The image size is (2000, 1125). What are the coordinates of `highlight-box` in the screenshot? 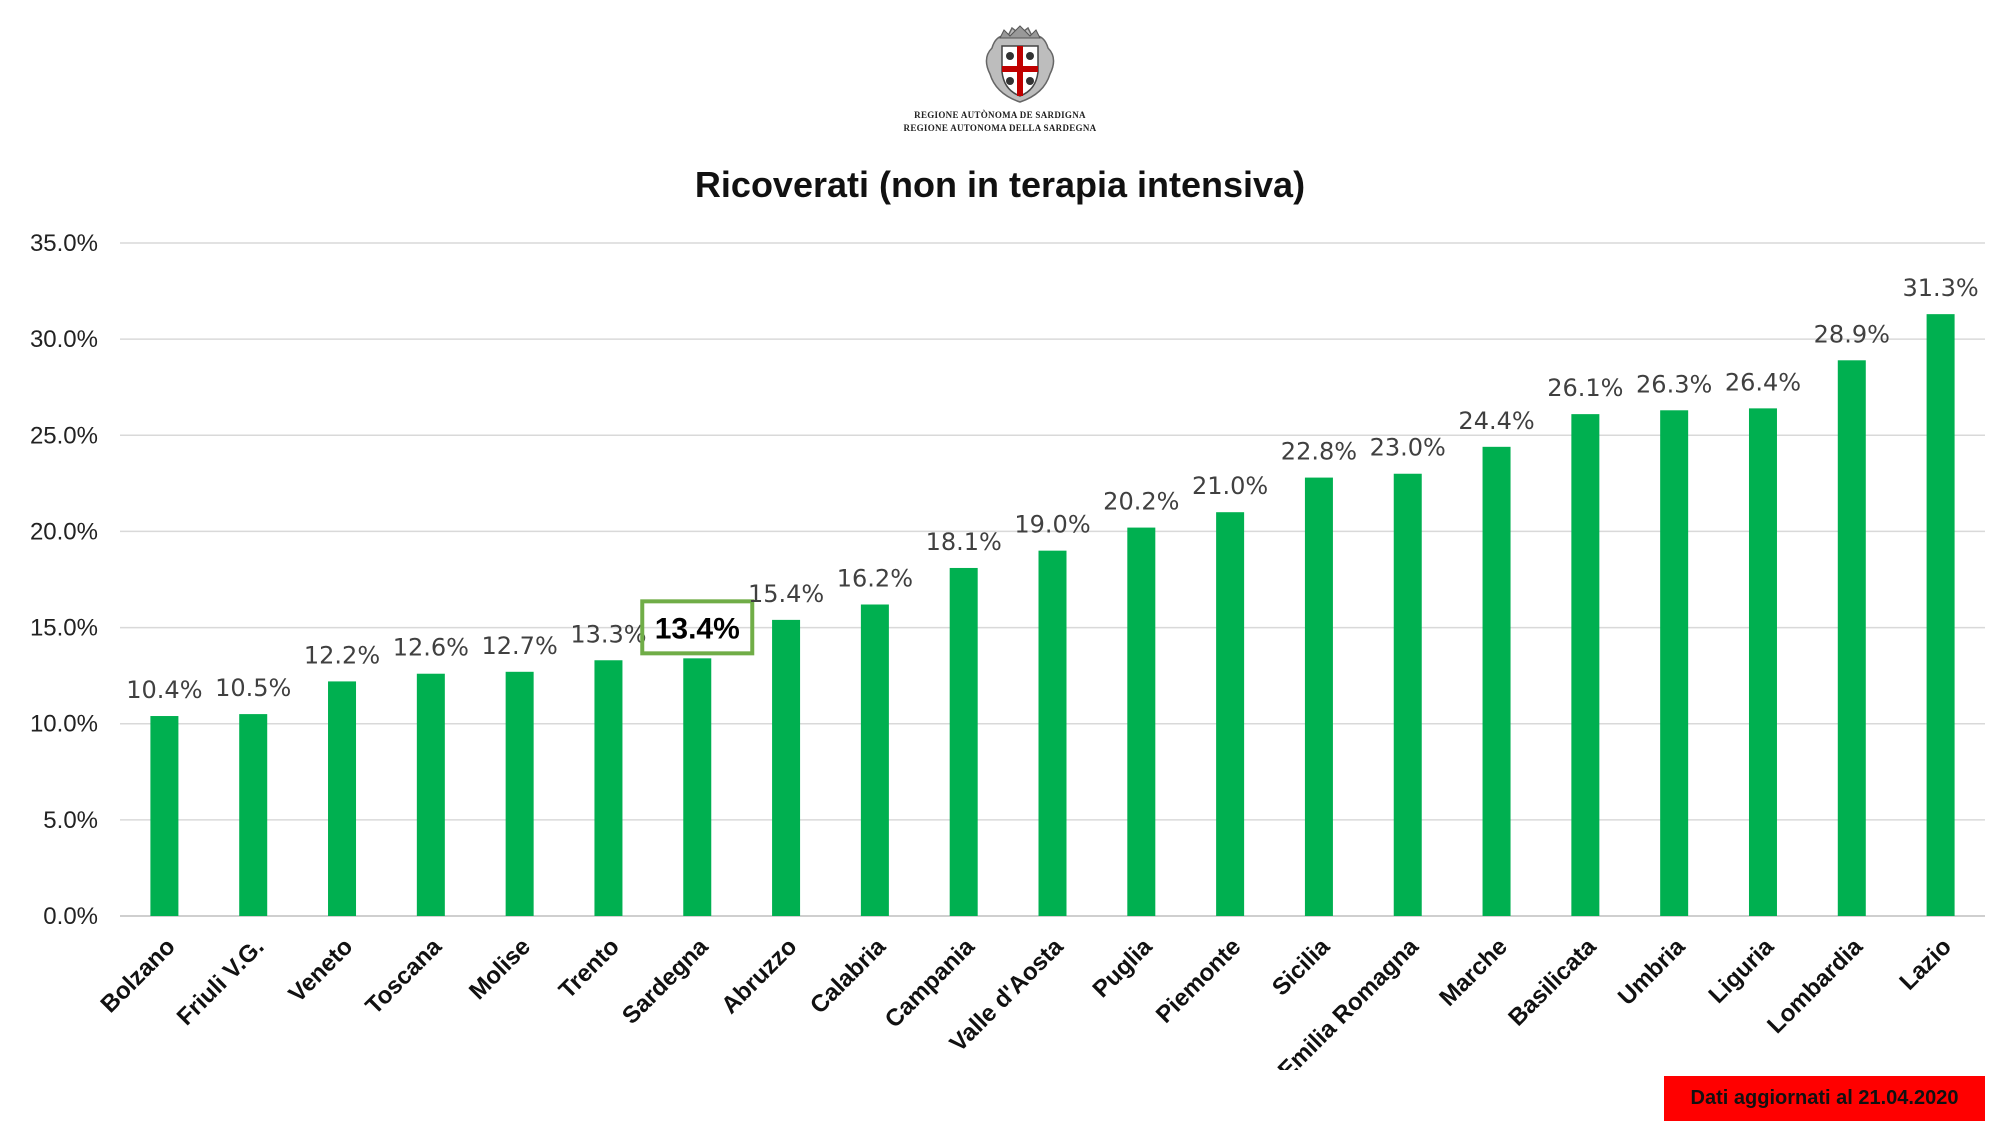 It's located at (697, 627).